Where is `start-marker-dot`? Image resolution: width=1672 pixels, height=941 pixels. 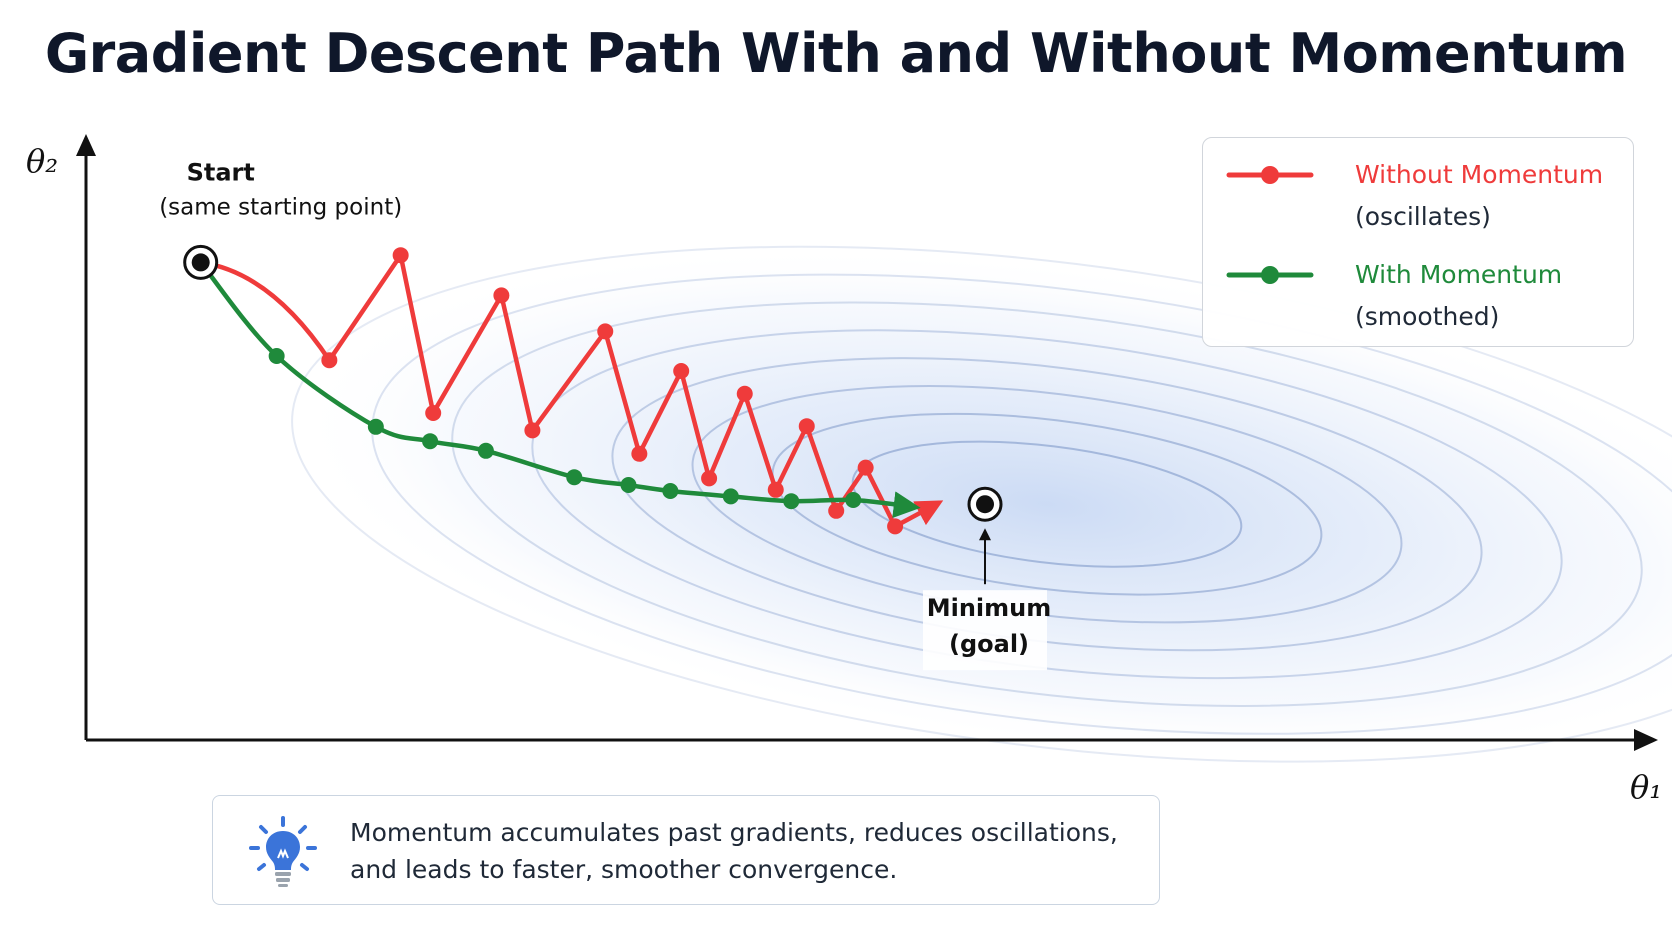 start-marker-dot is located at coordinates (200, 262).